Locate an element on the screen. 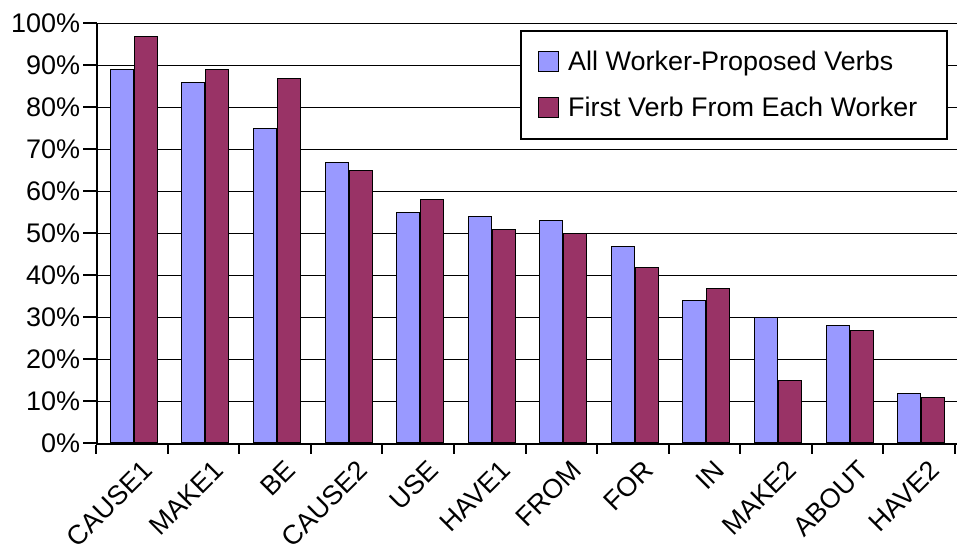 The image size is (957, 555). bar-make2-series2 is located at coordinates (790, 411).